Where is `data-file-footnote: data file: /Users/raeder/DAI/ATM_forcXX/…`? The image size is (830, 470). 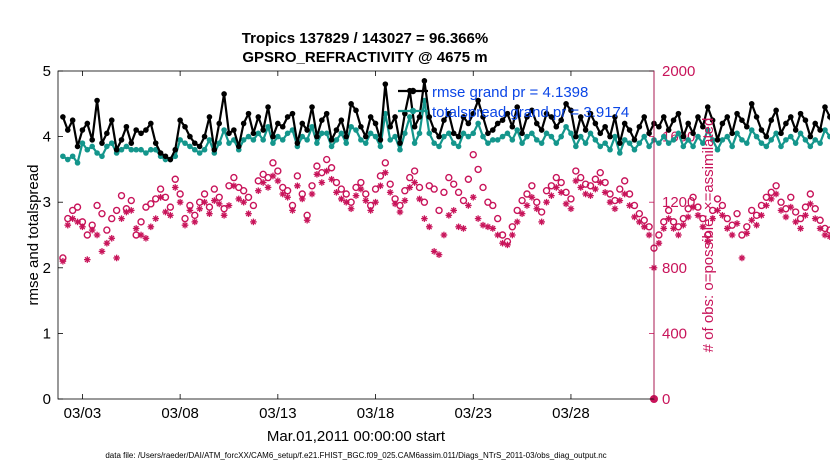
data-file-footnote: data file: /Users/raeder/DAI/ATM_forcXX/… is located at coordinates (355, 455).